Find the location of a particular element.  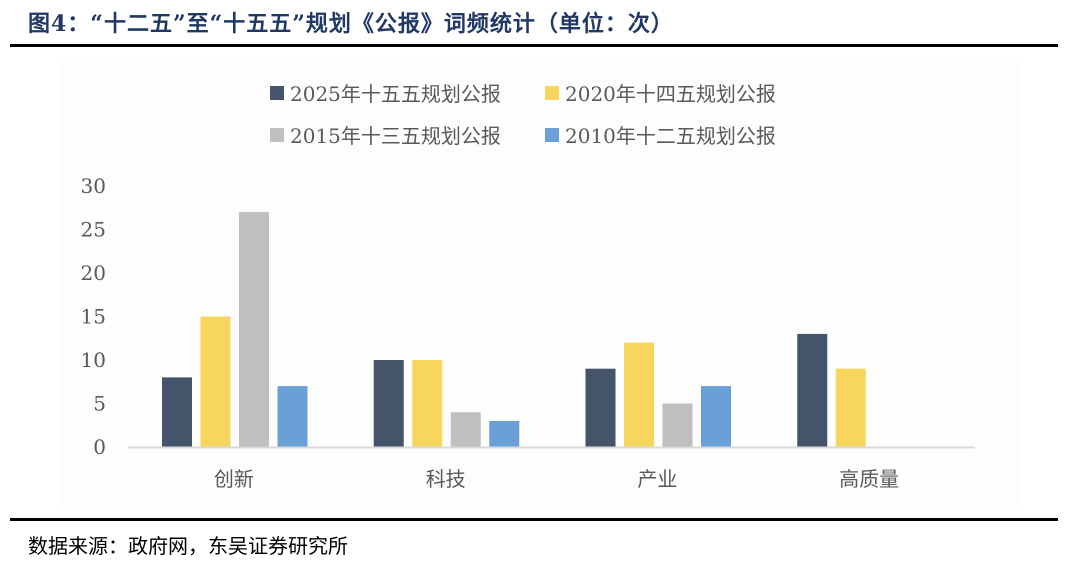

y-tick-label: 20 is located at coordinates (93, 273).